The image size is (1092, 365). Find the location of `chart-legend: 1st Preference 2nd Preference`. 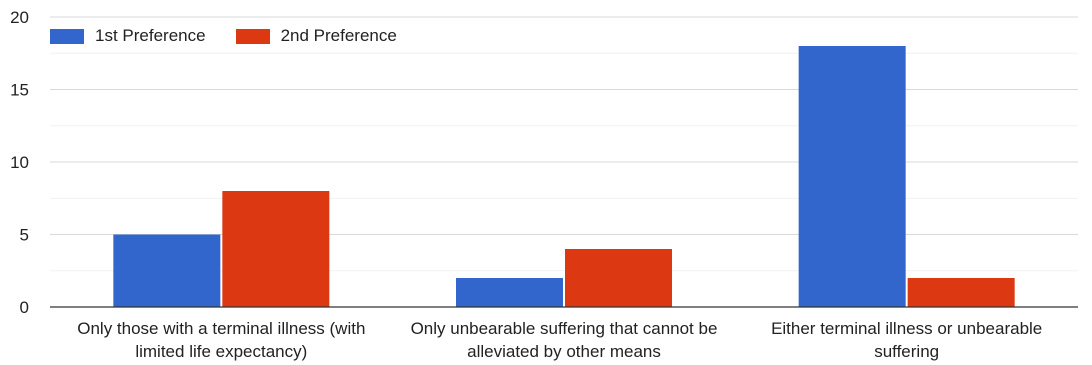

chart-legend: 1st Preference 2nd Preference is located at coordinates (238, 36).